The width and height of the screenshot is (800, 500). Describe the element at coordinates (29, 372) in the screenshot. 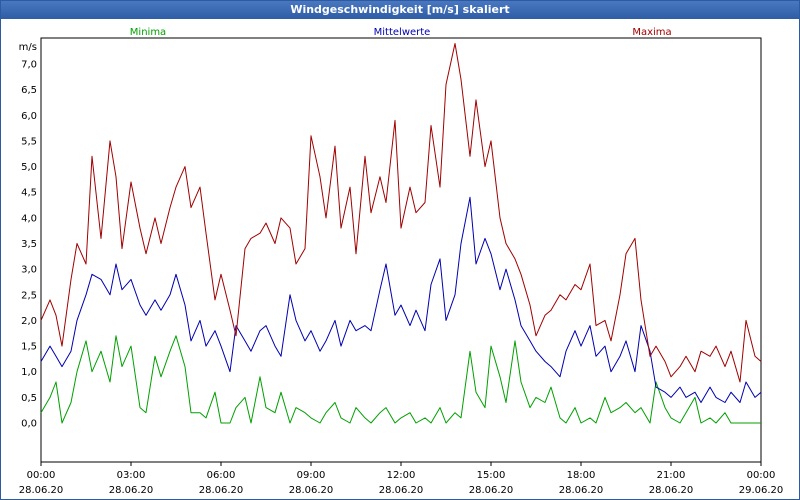

I see `y-tick-label: 1,0` at that location.